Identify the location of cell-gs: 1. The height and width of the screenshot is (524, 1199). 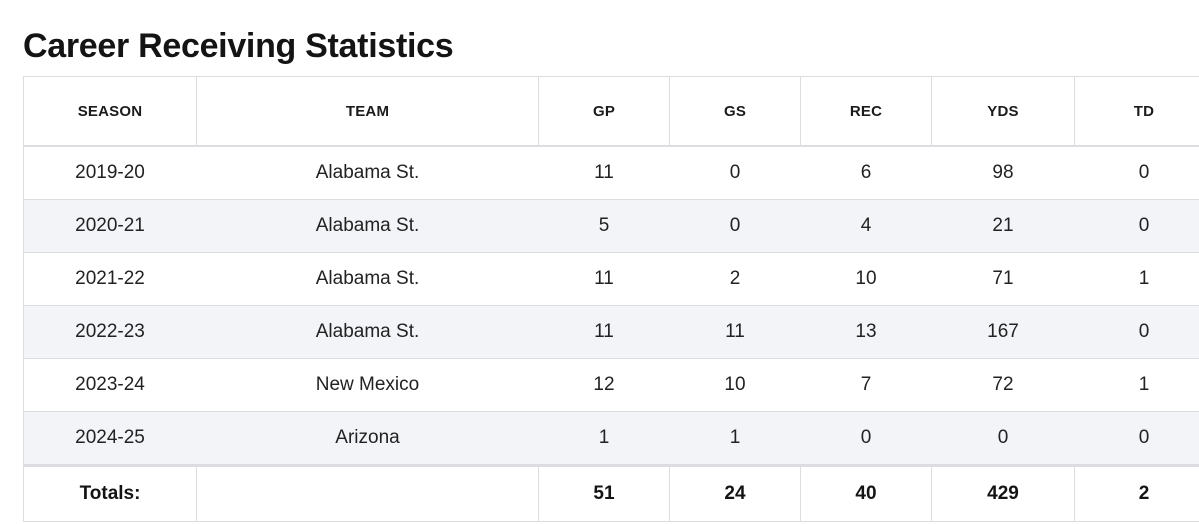
(735, 438).